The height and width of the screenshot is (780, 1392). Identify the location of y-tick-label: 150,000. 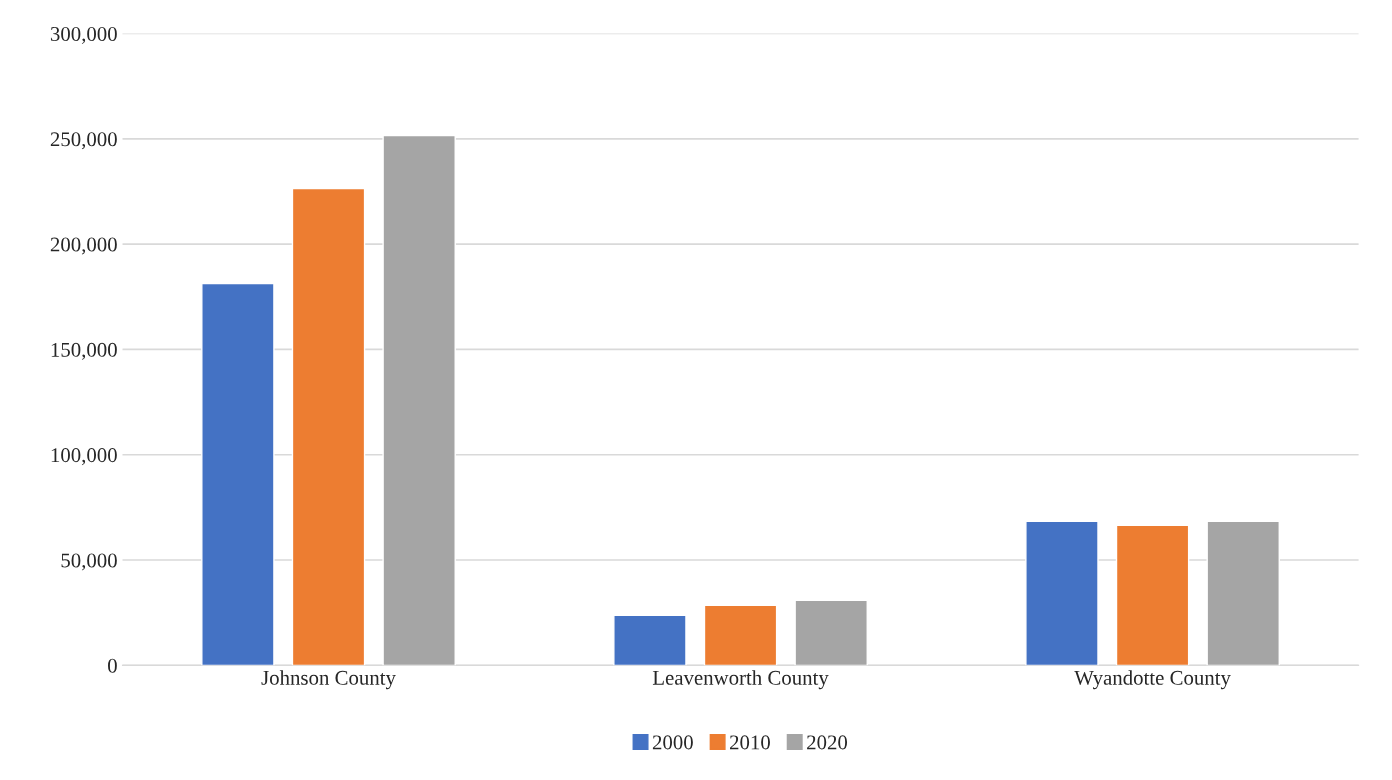
(84, 351).